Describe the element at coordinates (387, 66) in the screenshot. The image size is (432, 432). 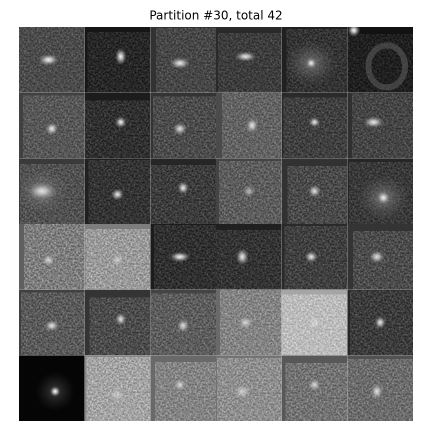
I see `ring-galaxy` at that location.